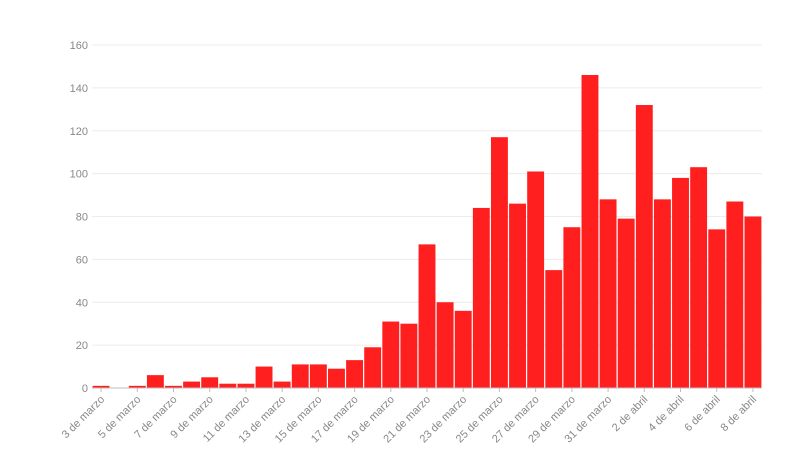 The height and width of the screenshot is (470, 799). Describe the element at coordinates (739, 414) in the screenshot. I see `x-tick-label: 8 de abril` at that location.